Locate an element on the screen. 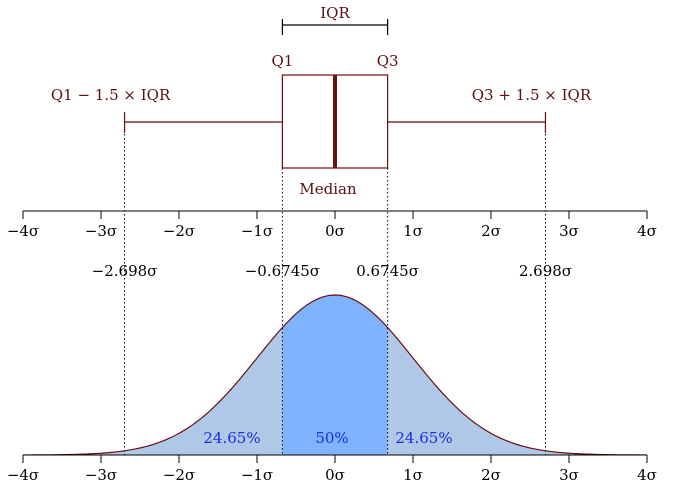  lower-whisker-label: Q1 − 1.5 × IQR is located at coordinates (111, 95).